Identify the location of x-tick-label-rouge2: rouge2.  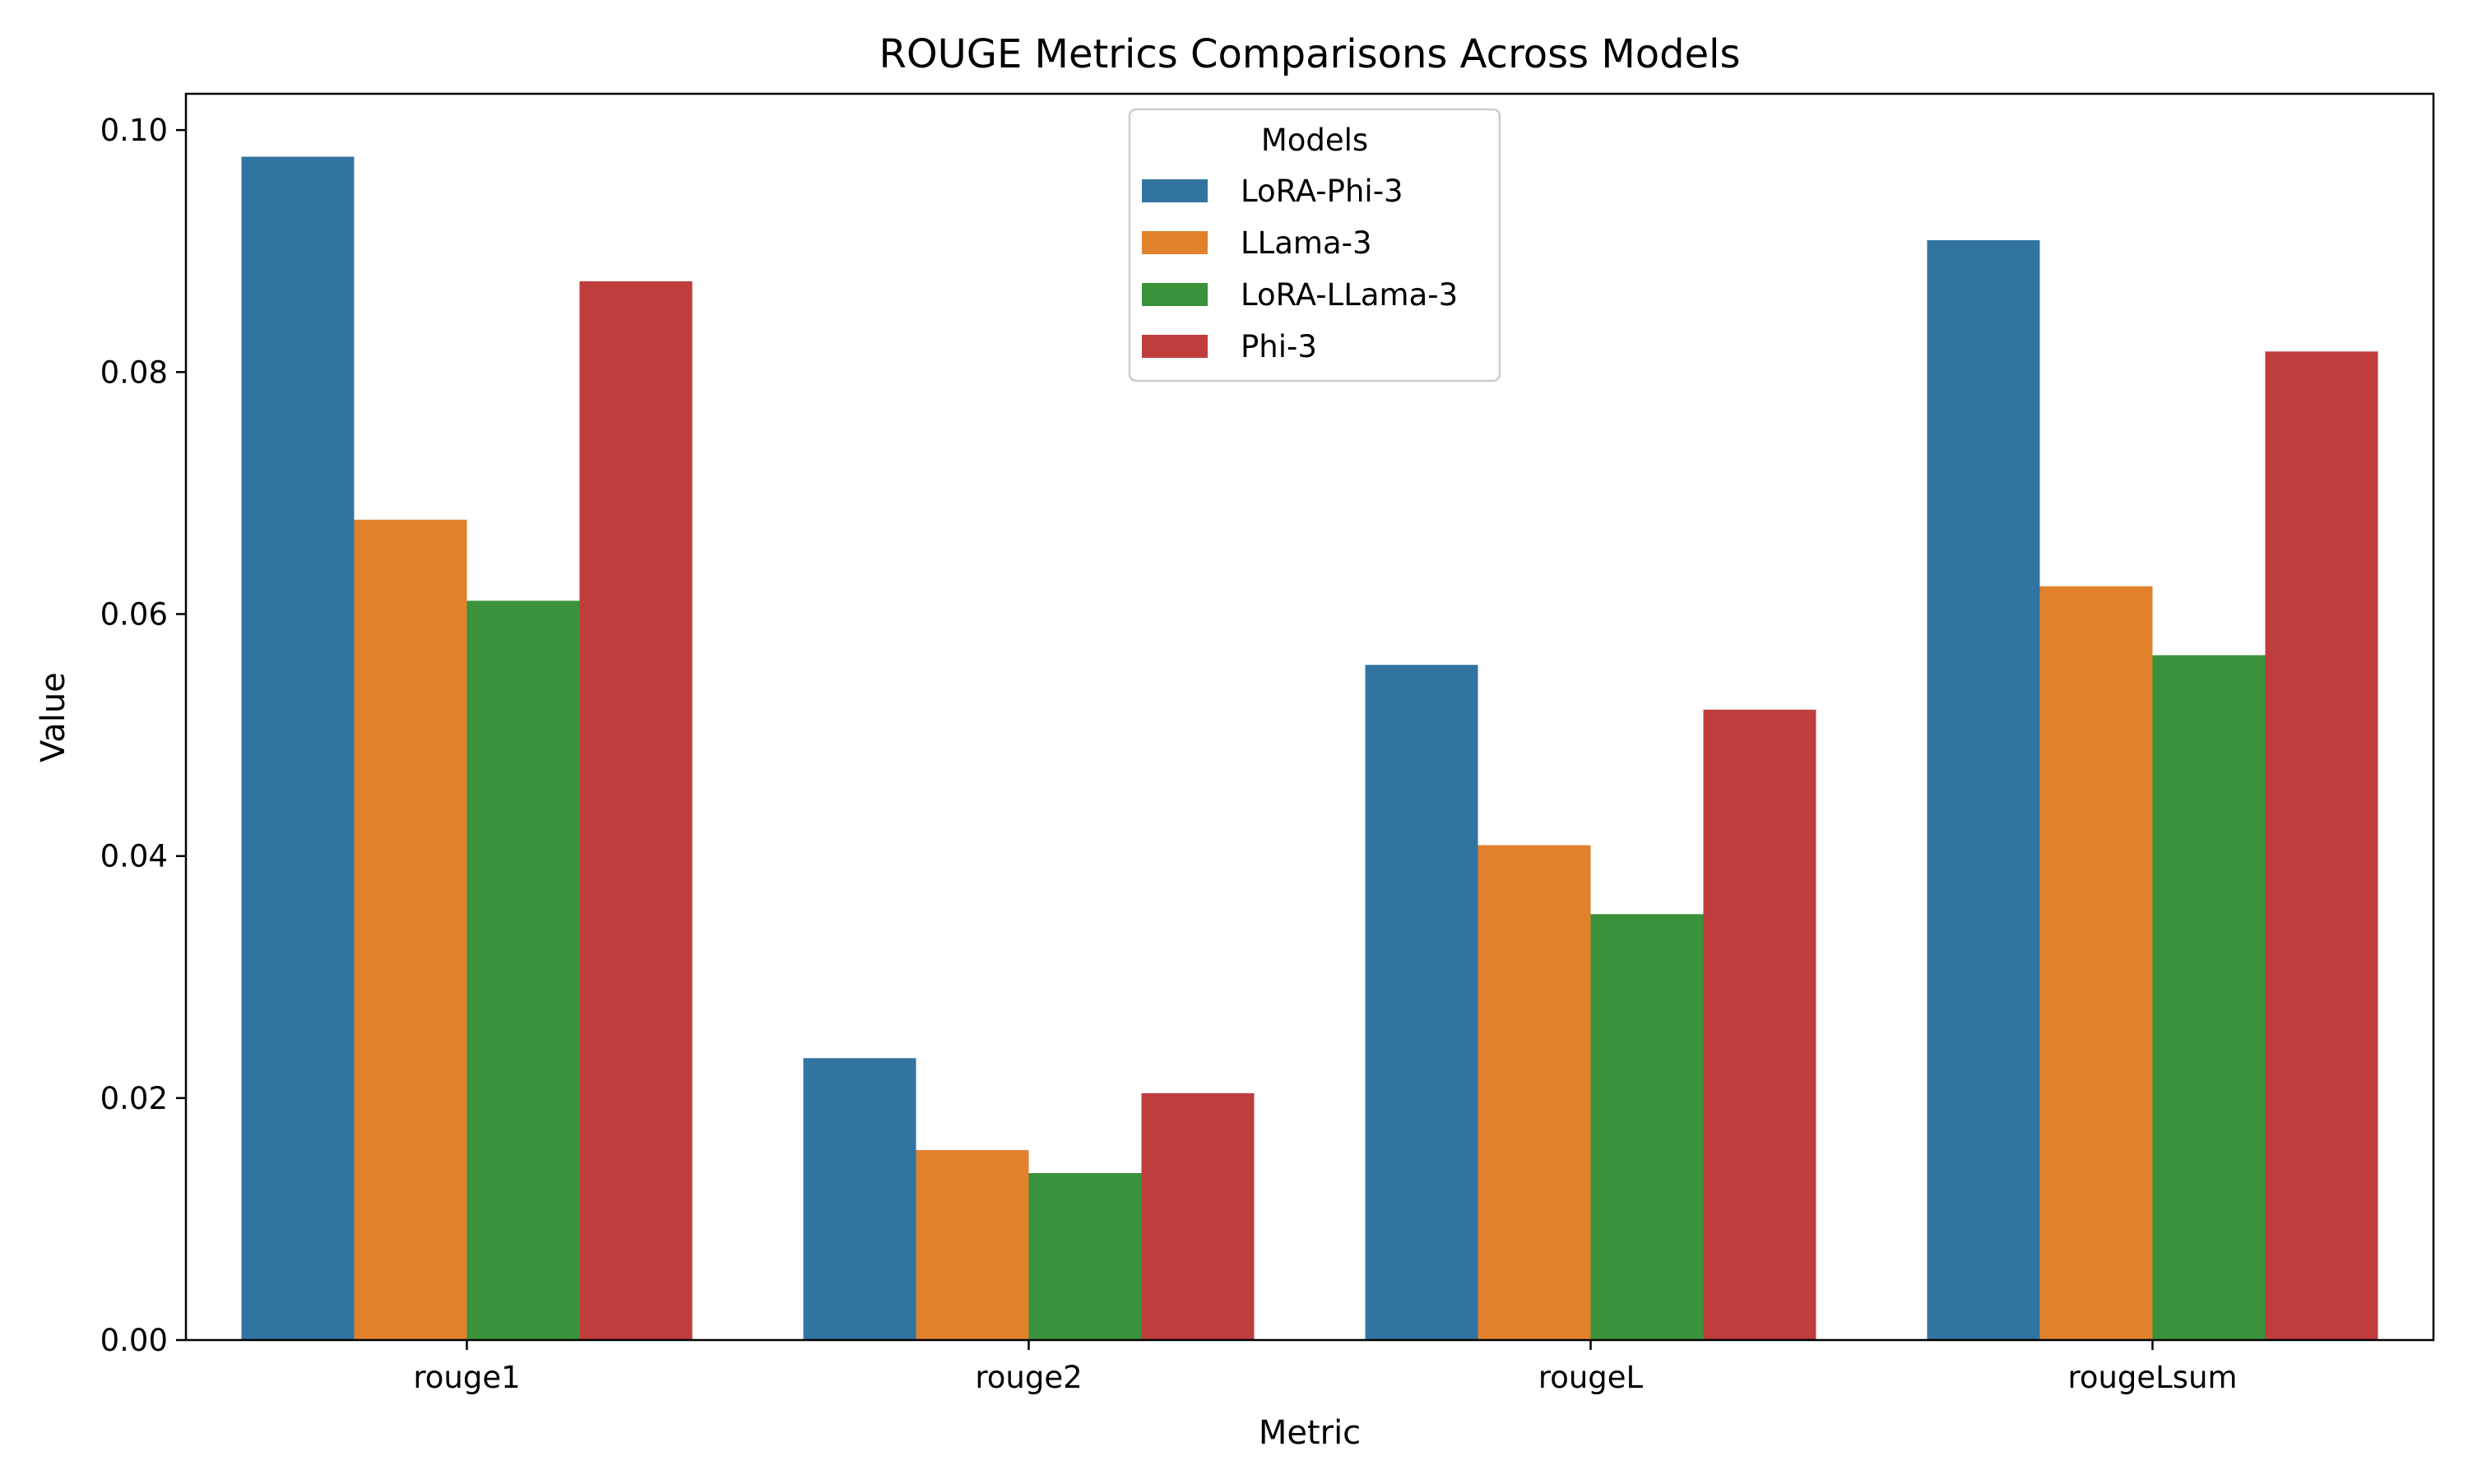
(1028, 1377).